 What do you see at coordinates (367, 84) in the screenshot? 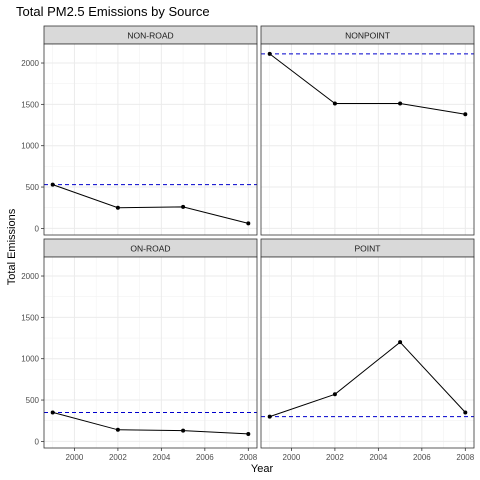
I see `panel-nonpoint-series-line` at bounding box center [367, 84].